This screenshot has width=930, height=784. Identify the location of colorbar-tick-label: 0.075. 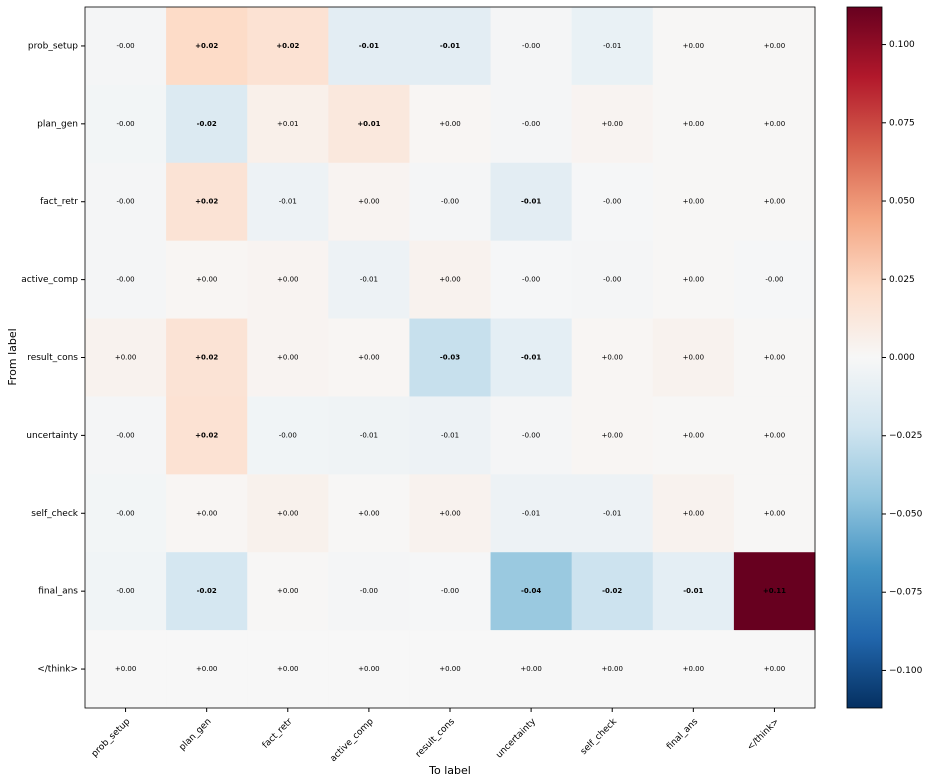
(902, 123).